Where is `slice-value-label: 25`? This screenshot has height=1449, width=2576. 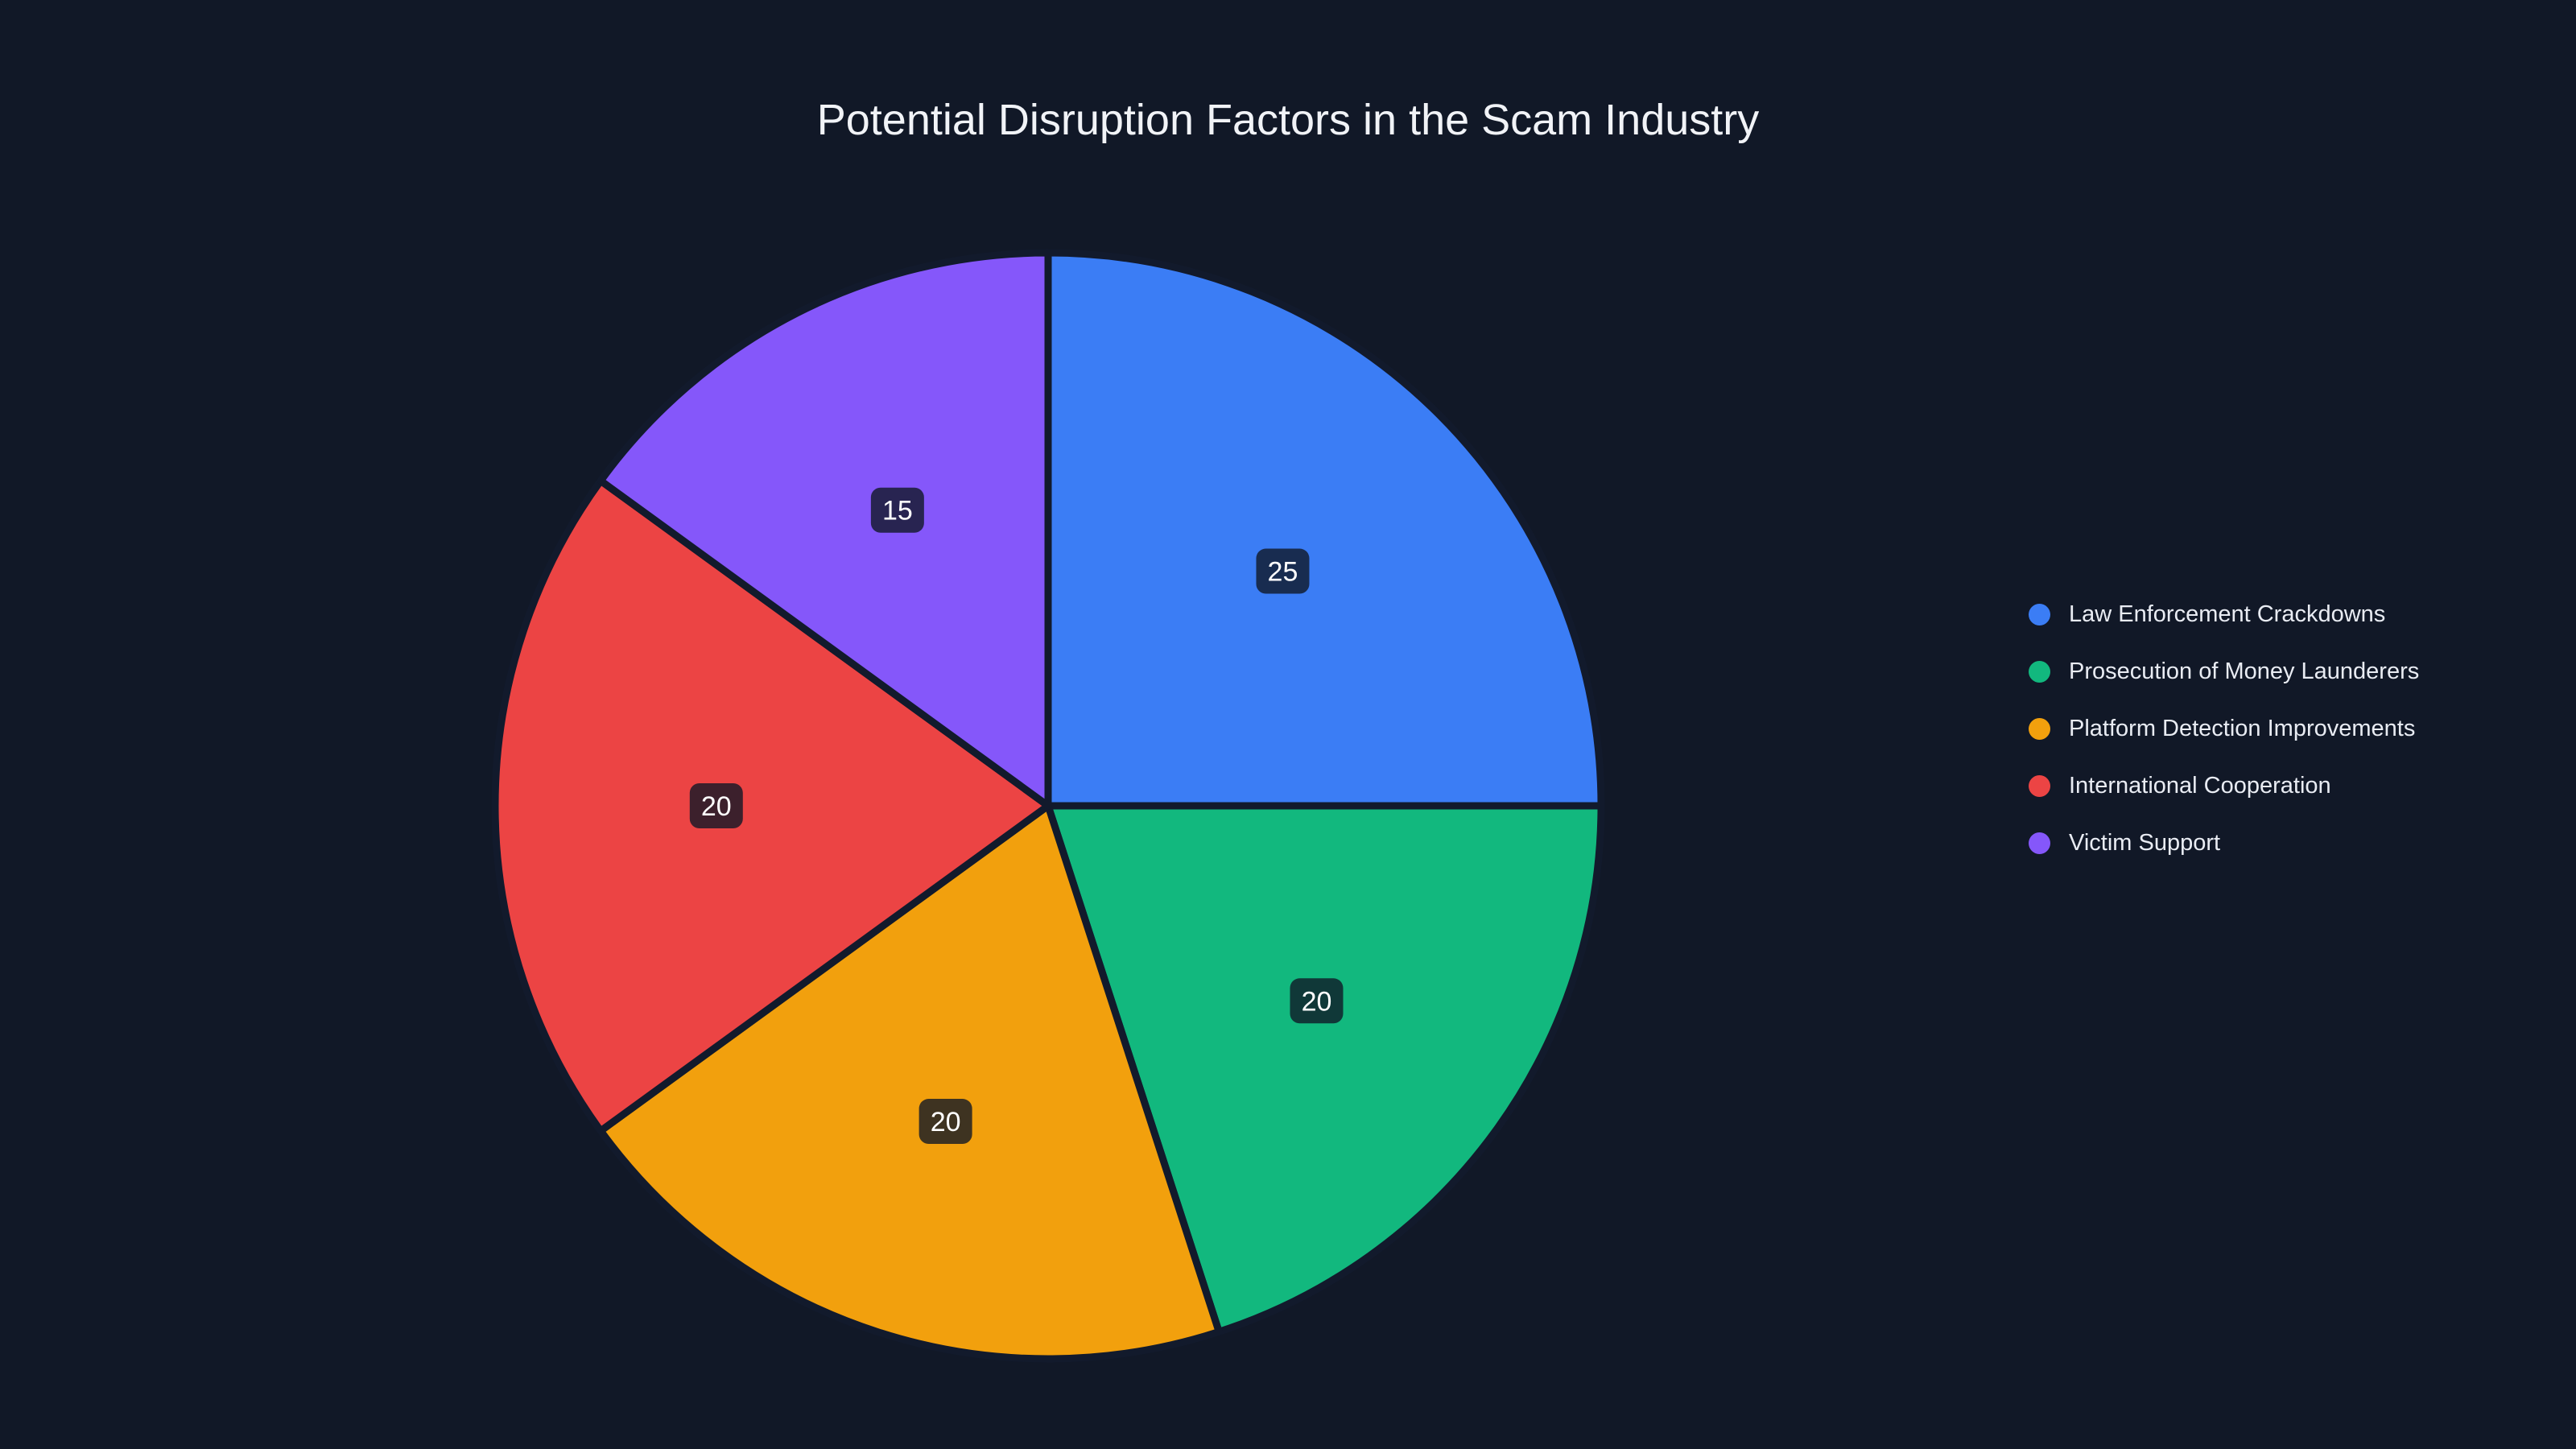 slice-value-label: 25 is located at coordinates (1283, 571).